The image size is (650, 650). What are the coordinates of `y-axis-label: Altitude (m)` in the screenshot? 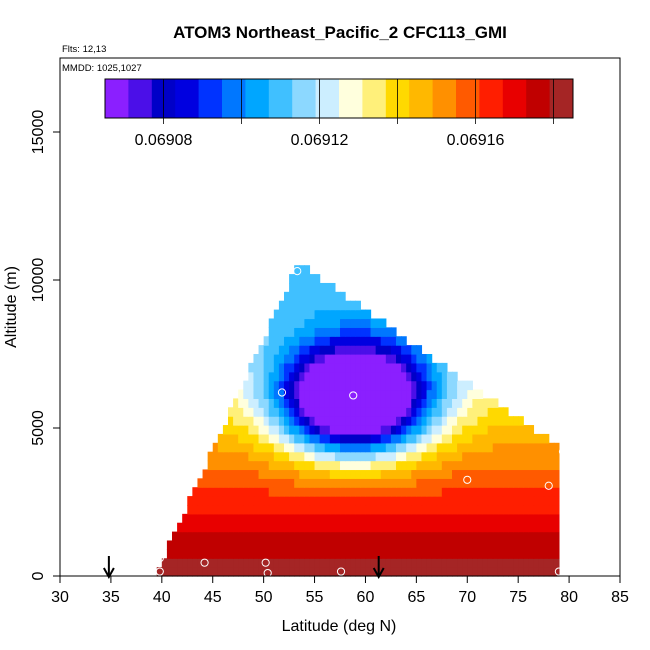 It's located at (11, 307).